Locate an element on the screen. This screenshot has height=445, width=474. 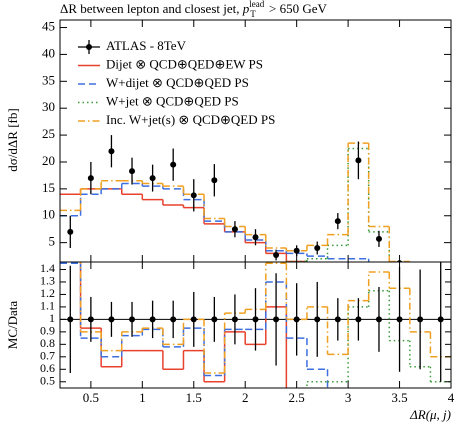
y-tick-label: 20 is located at coordinates (48, 160).